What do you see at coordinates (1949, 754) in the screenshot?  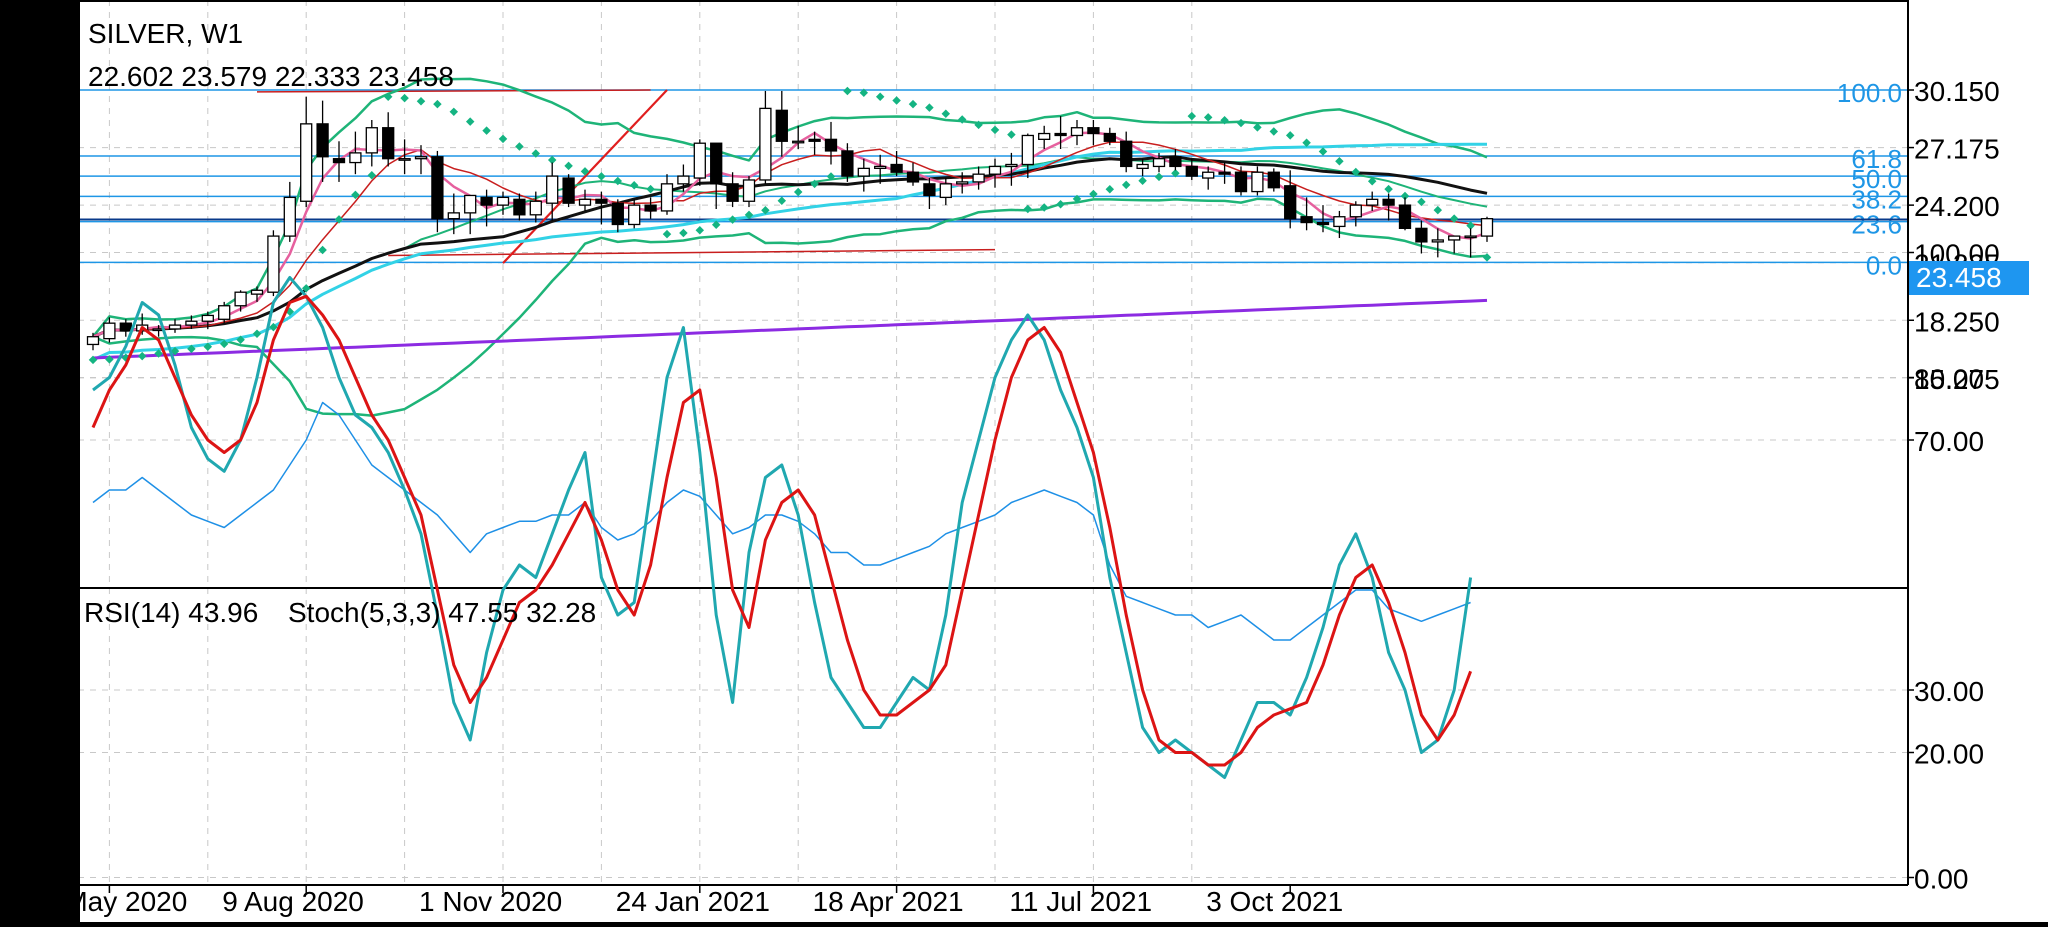 I see `osc-tick-label: 20.00` at bounding box center [1949, 754].